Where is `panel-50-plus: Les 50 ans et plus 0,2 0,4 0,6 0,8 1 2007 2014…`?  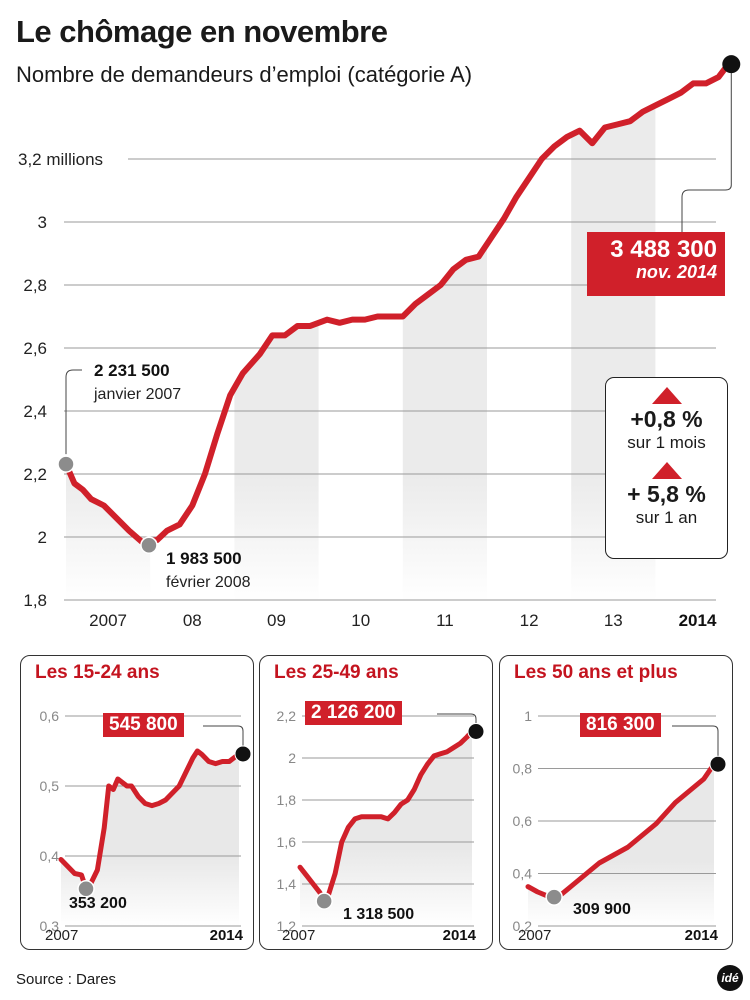
panel-50-plus: Les 50 ans et plus 0,2 0,4 0,6 0,8 1 2007 2014… is located at coordinates (616, 802).